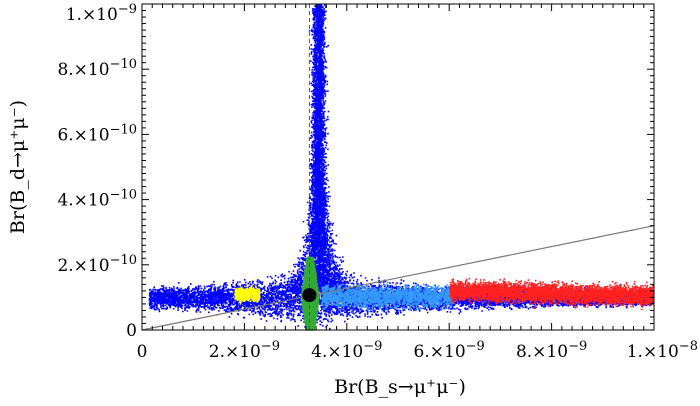 The height and width of the screenshot is (406, 700). What do you see at coordinates (552, 294) in the screenshot?
I see `red-points` at bounding box center [552, 294].